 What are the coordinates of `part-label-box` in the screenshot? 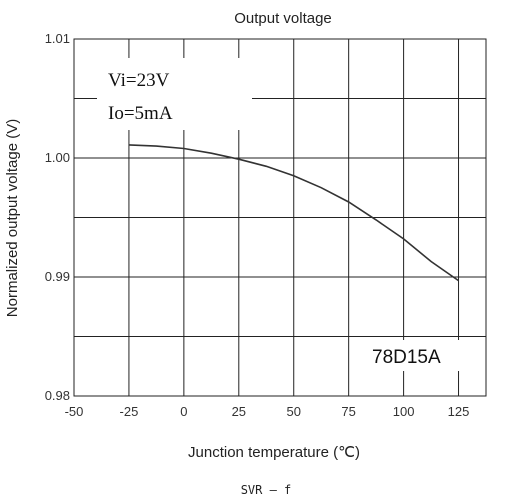 It's located at (420, 355).